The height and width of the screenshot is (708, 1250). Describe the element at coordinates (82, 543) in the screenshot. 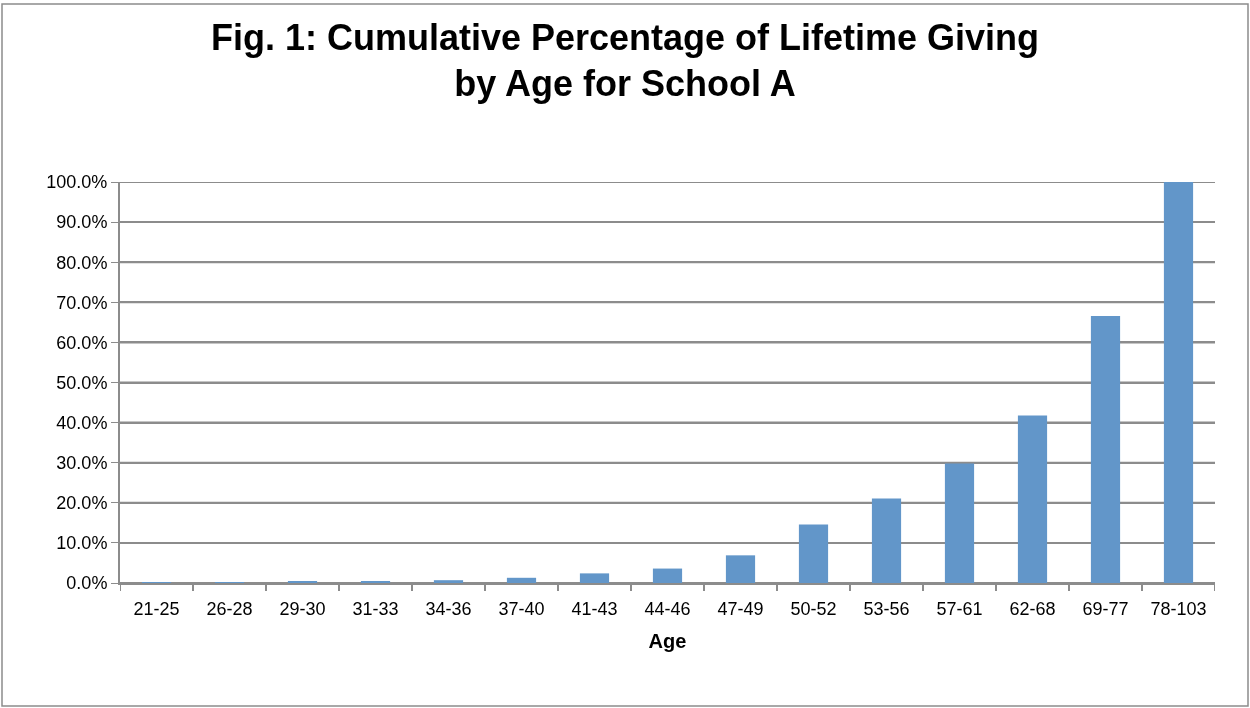

I see `y-tick-label: 10.0%` at that location.